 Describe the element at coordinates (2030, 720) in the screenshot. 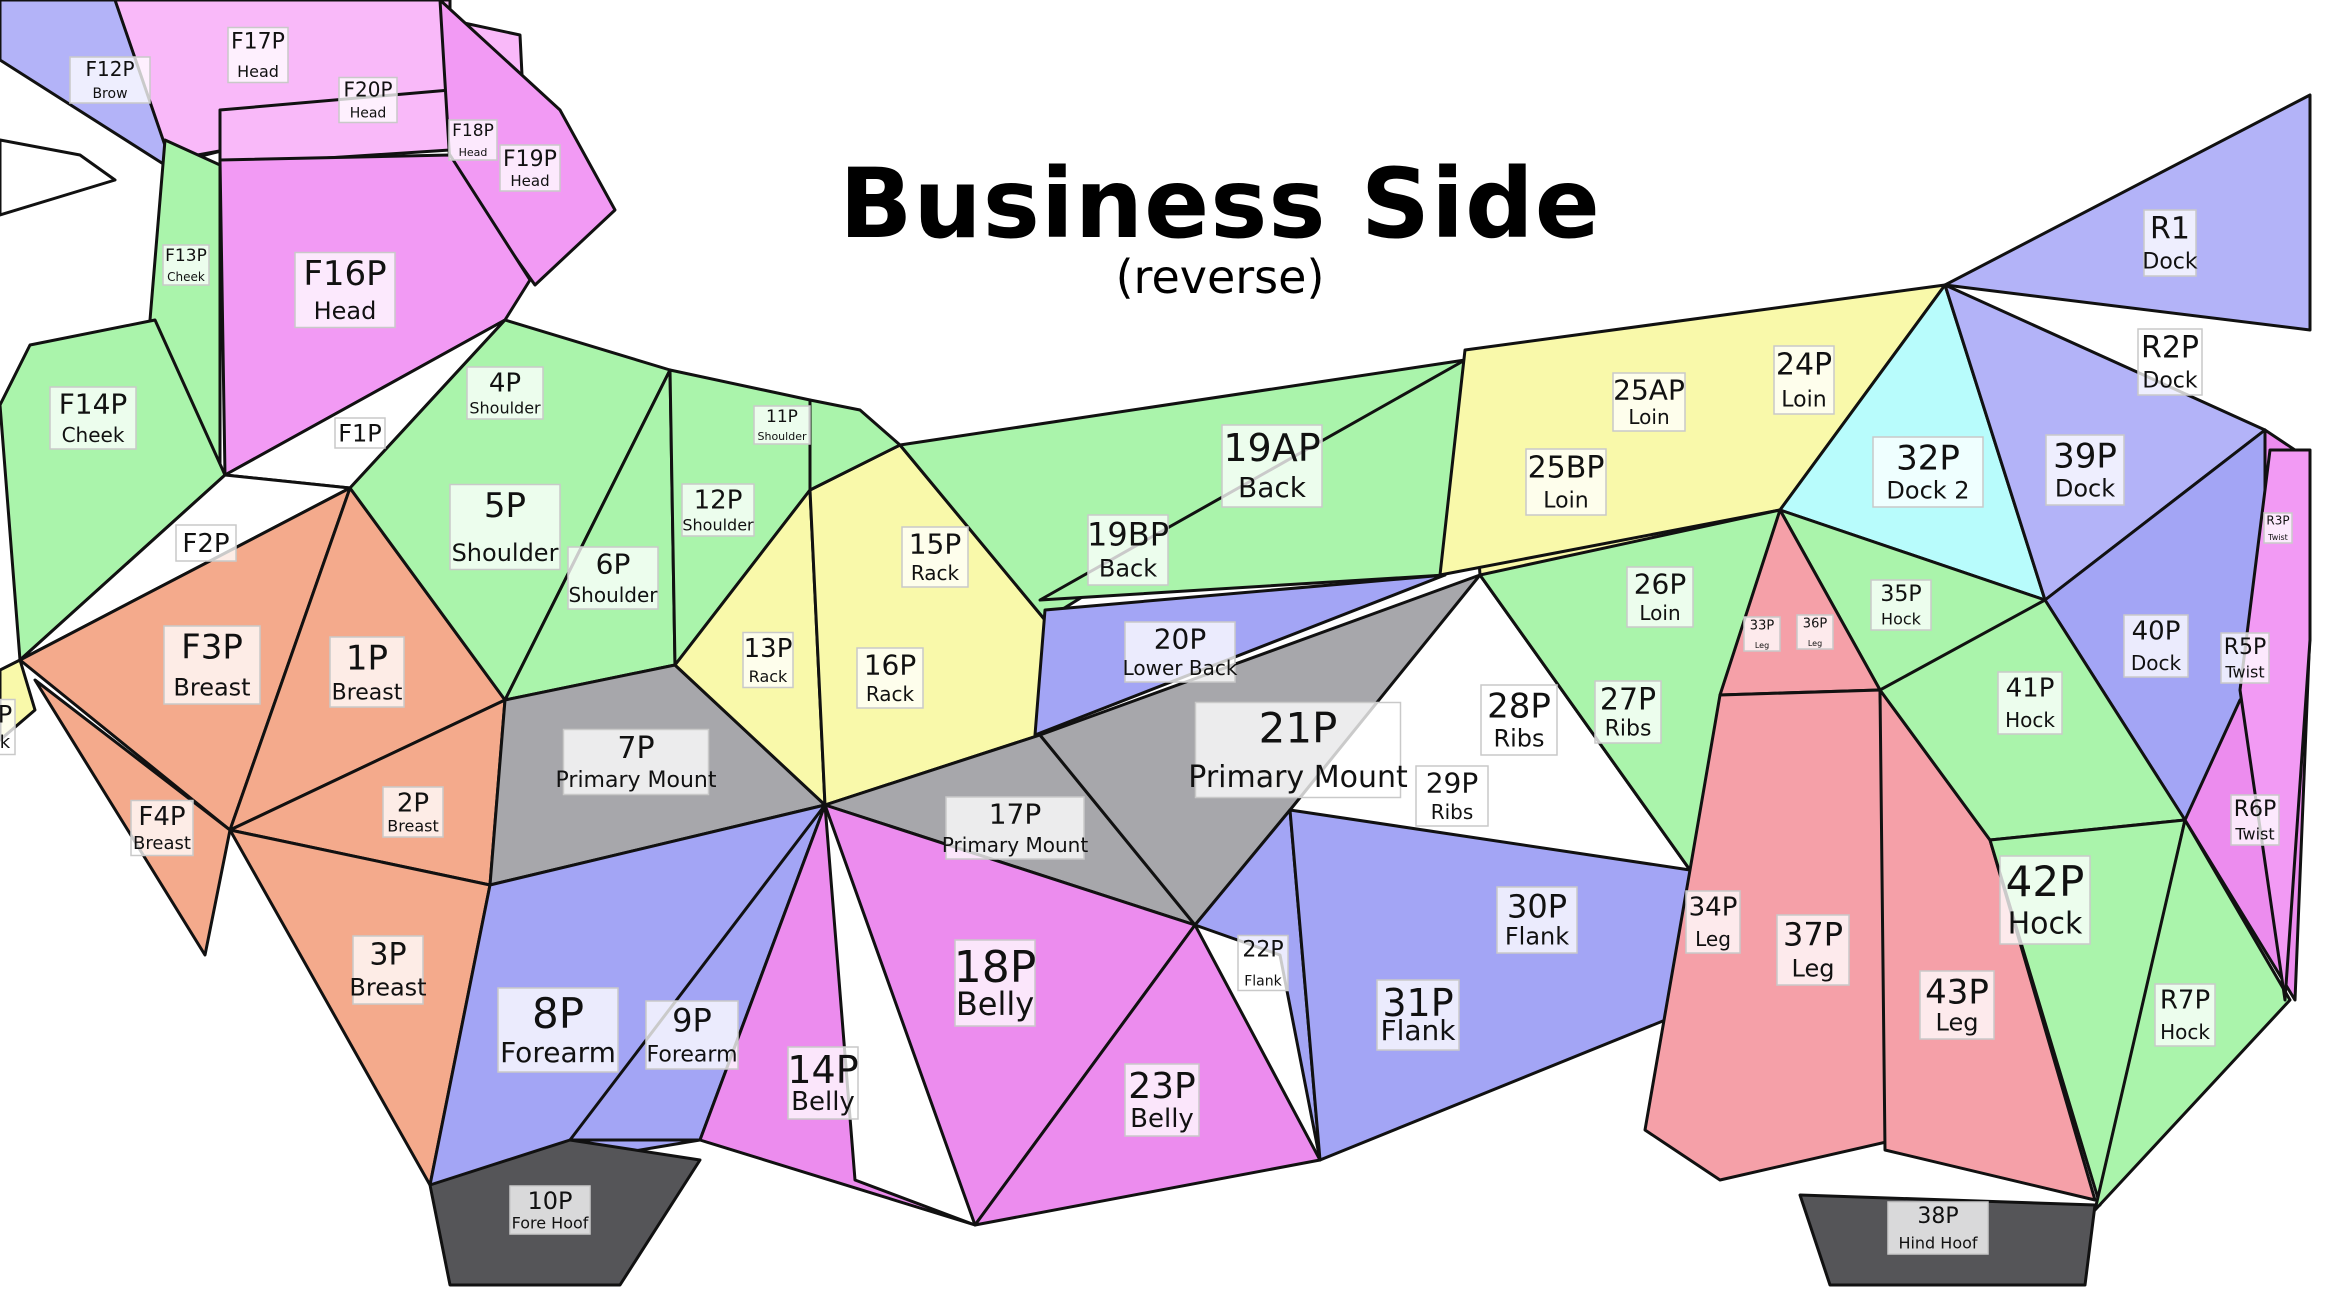

I see `panel-name: Hock` at that location.